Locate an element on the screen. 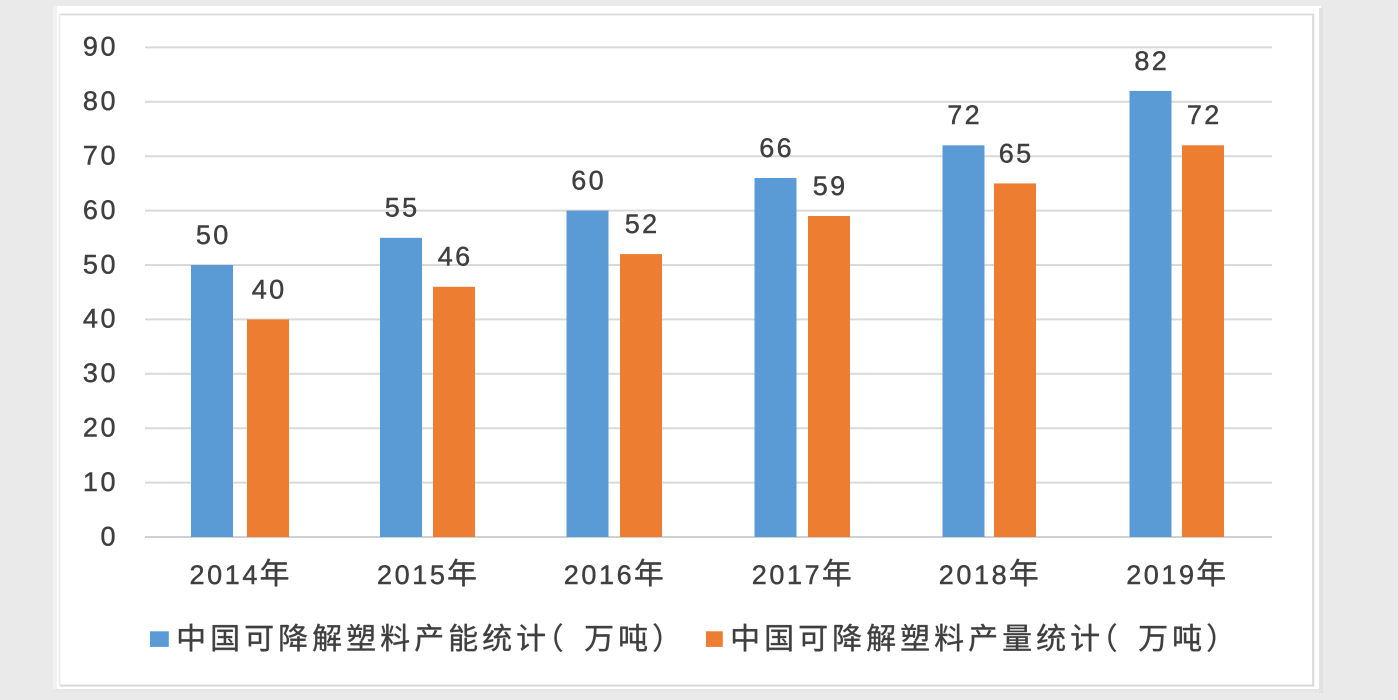  svg-text: 55 is located at coordinates (402, 208).